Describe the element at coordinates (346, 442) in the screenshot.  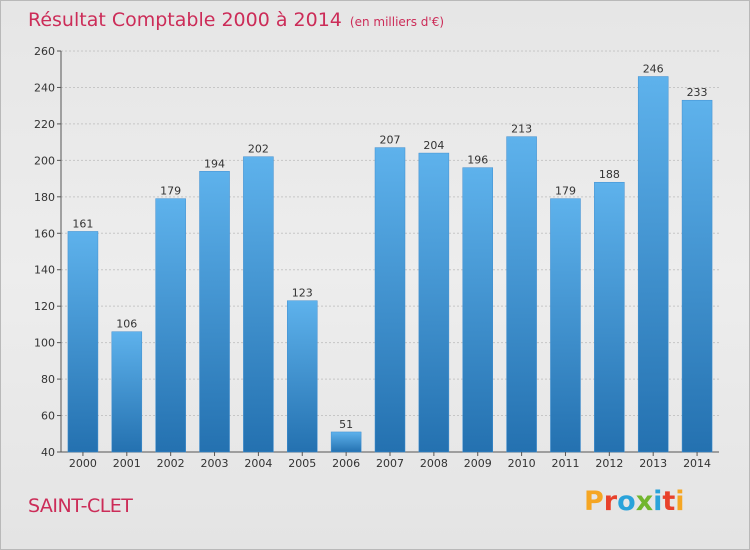
I see `bar-2006` at that location.